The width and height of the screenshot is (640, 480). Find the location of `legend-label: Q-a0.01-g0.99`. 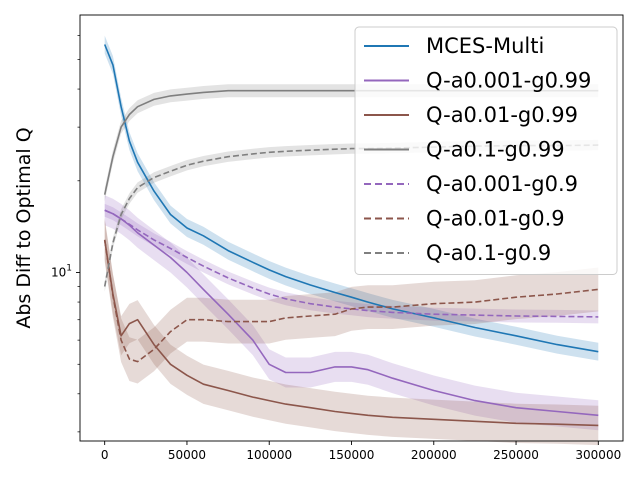

legend-label: Q-a0.01-g0.99 is located at coordinates (502, 115).